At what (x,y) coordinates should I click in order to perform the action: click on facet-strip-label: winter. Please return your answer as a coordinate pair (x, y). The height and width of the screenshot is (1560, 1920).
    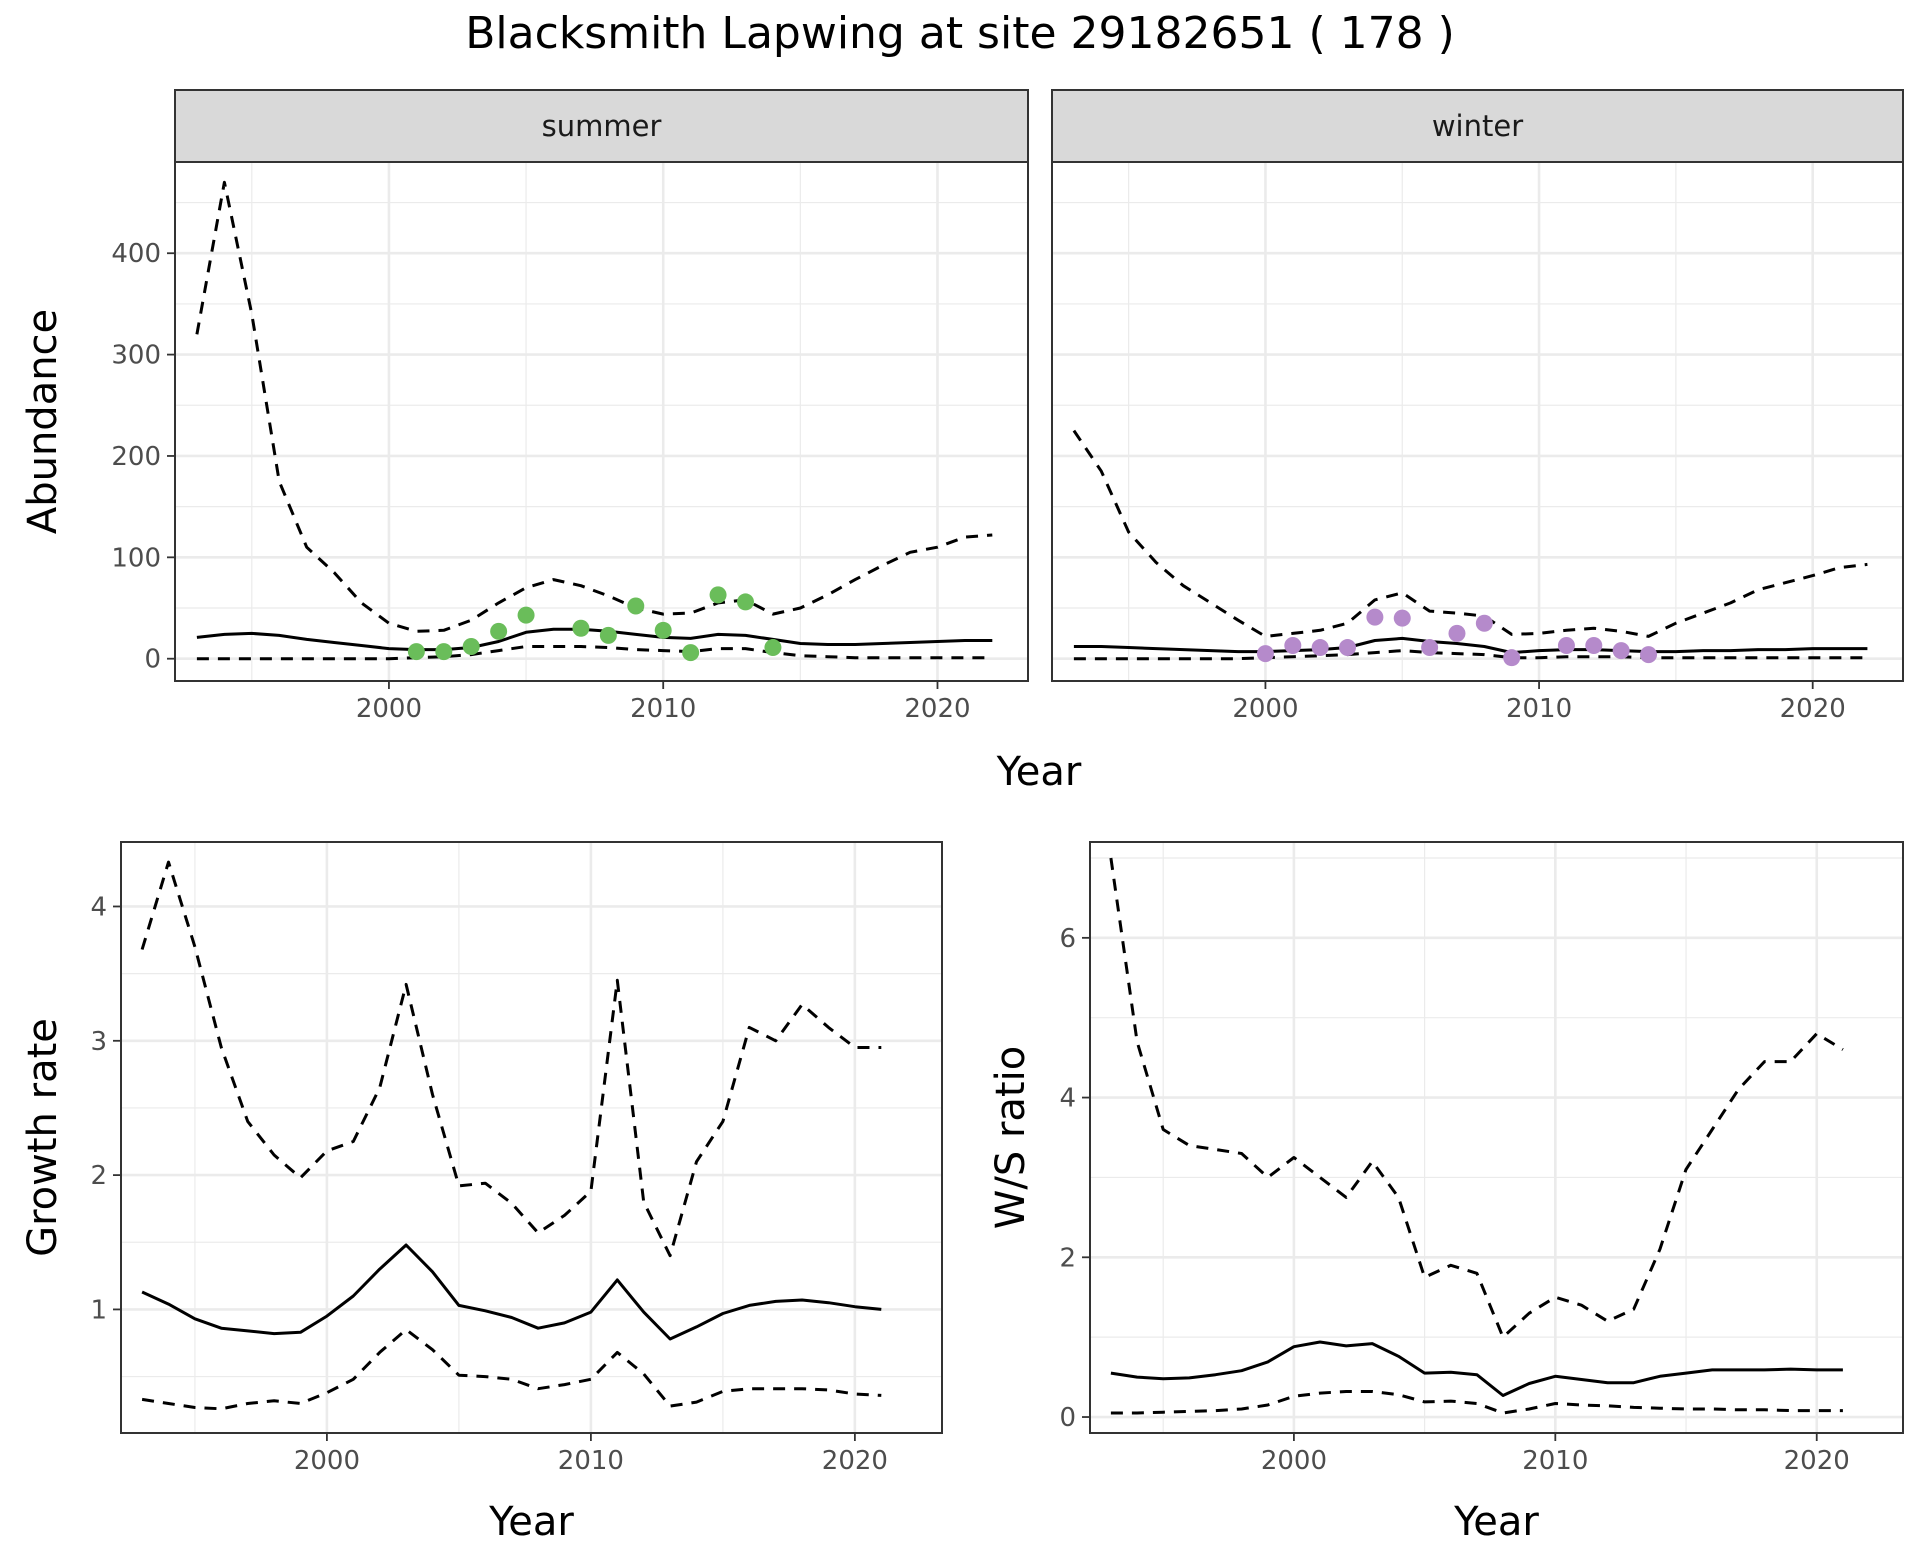
    Looking at the image, I should click on (1477, 126).